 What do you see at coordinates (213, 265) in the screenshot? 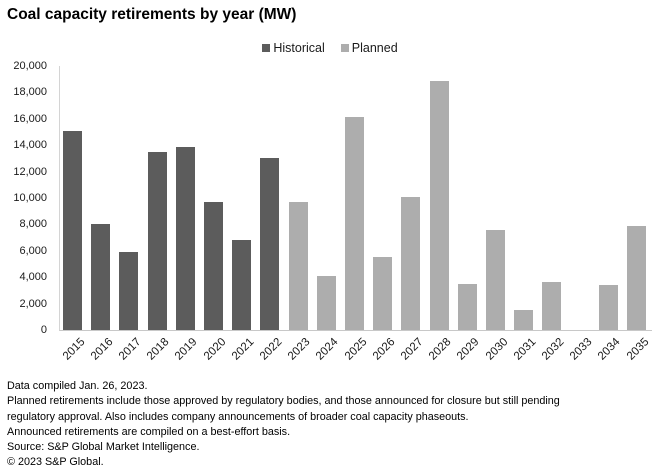
I see `bar-2020-historical` at bounding box center [213, 265].